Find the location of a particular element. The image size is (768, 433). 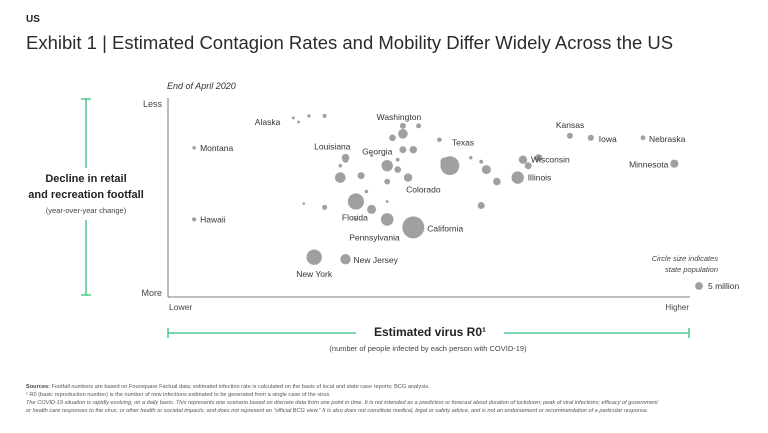

label-hawaii: Hawaii is located at coordinates (213, 219).